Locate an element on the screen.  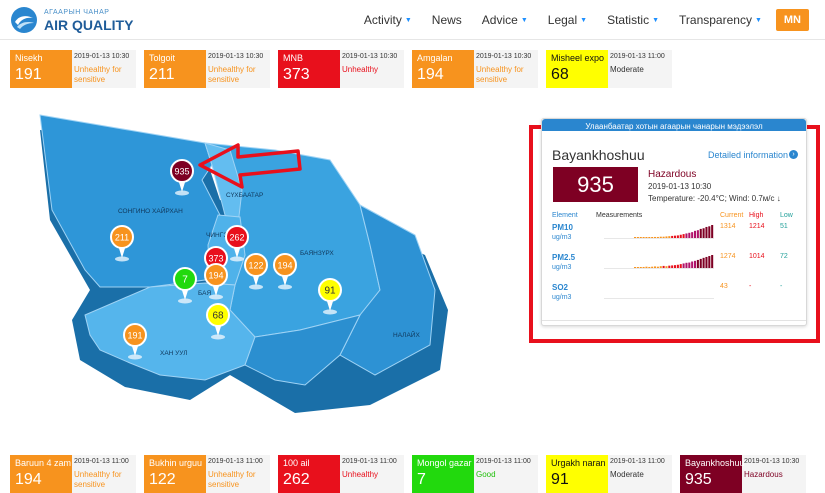
district-label: НАЛАЙХ is located at coordinates (406, 334).